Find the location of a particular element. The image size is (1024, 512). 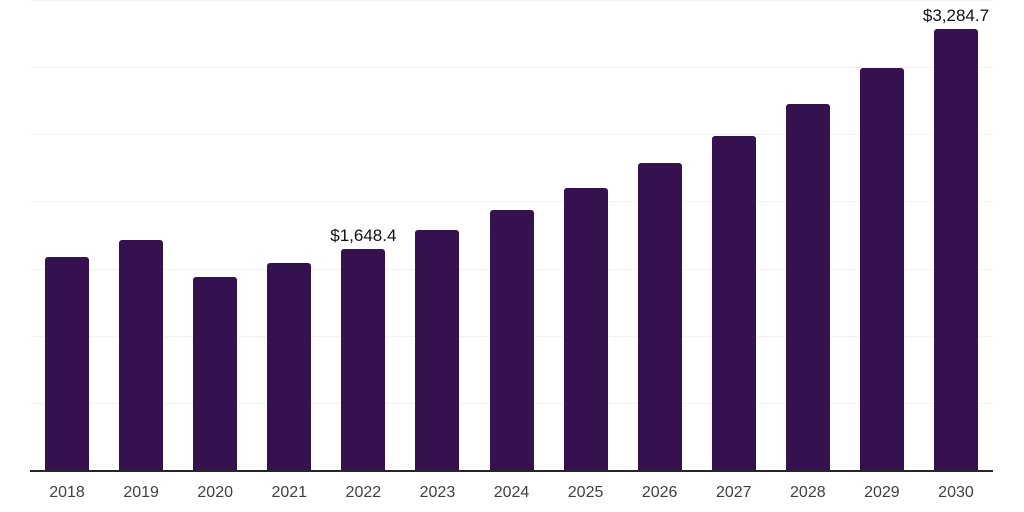

bar-2022 is located at coordinates (363, 359).